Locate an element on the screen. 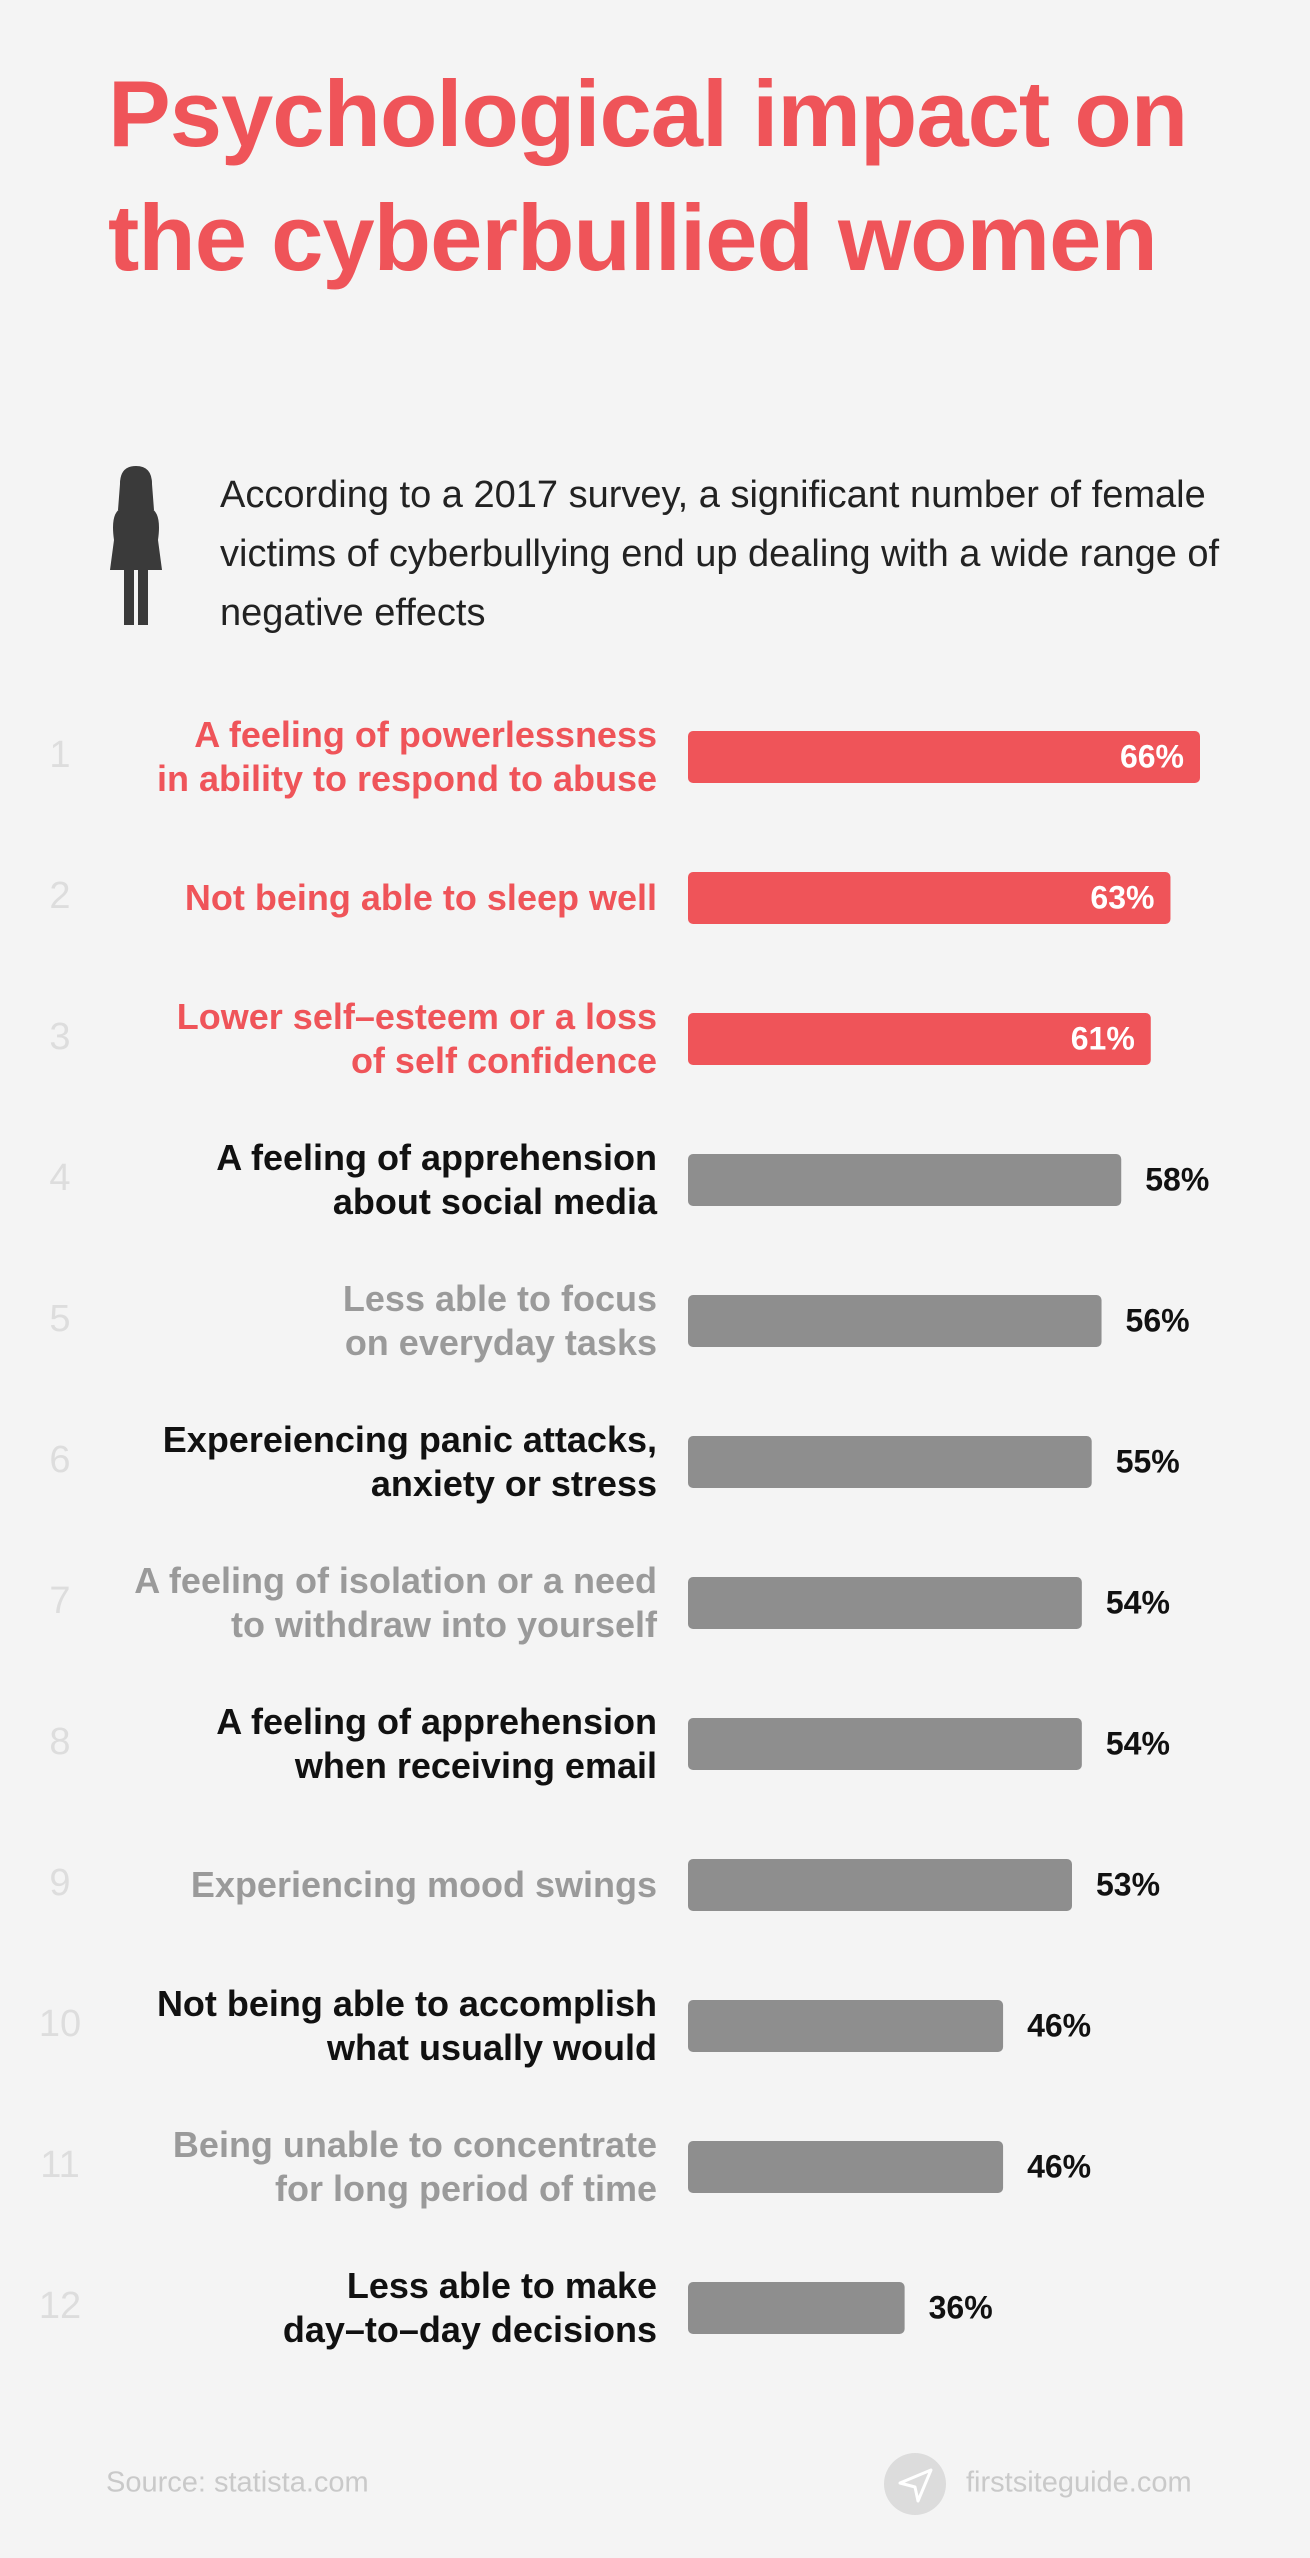 Image resolution: width=1310 pixels, height=2558 pixels. category-label: Less able to make day–to–day decisions is located at coordinates (469, 2307).